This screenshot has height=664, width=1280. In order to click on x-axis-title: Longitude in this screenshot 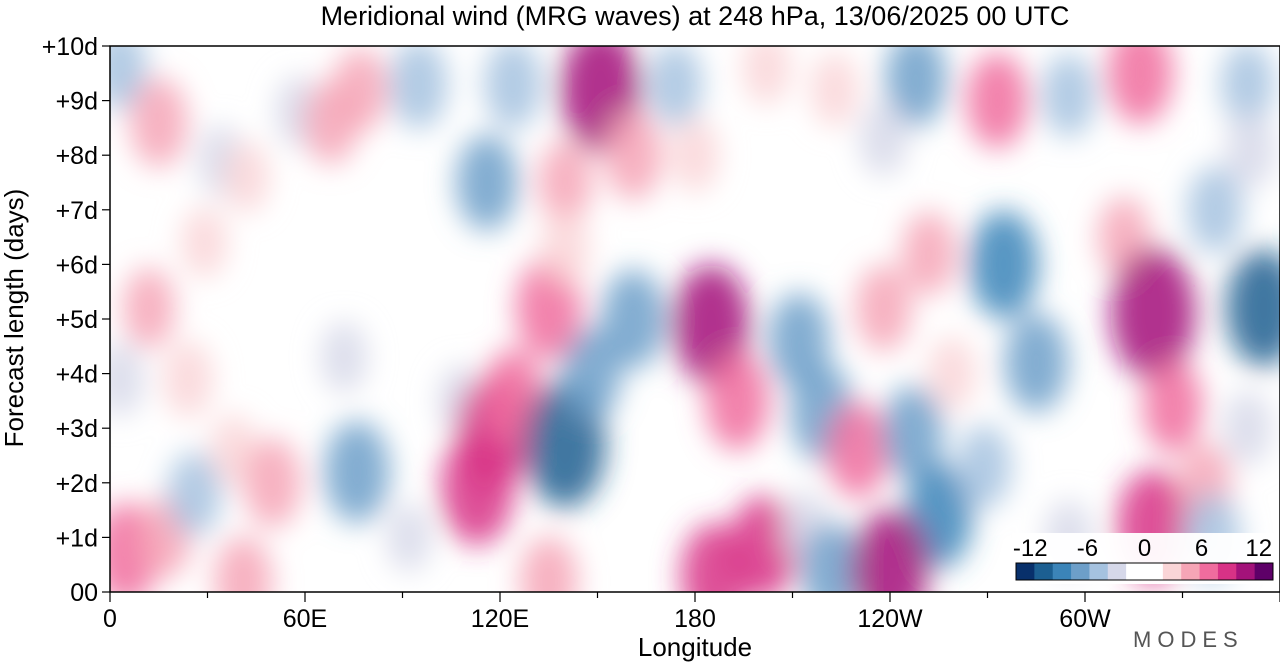, I will do `click(695, 647)`.